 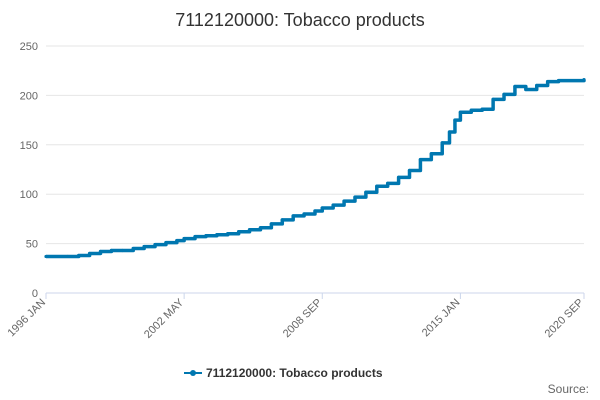 What do you see at coordinates (193, 373) in the screenshot?
I see `legend-marker-swatch` at bounding box center [193, 373].